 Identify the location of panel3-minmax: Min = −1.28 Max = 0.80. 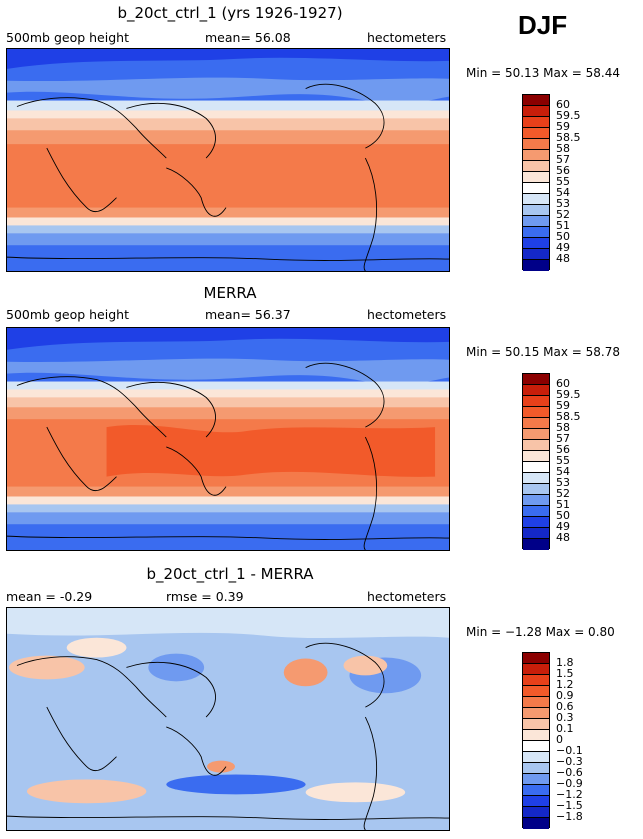
(540, 632).